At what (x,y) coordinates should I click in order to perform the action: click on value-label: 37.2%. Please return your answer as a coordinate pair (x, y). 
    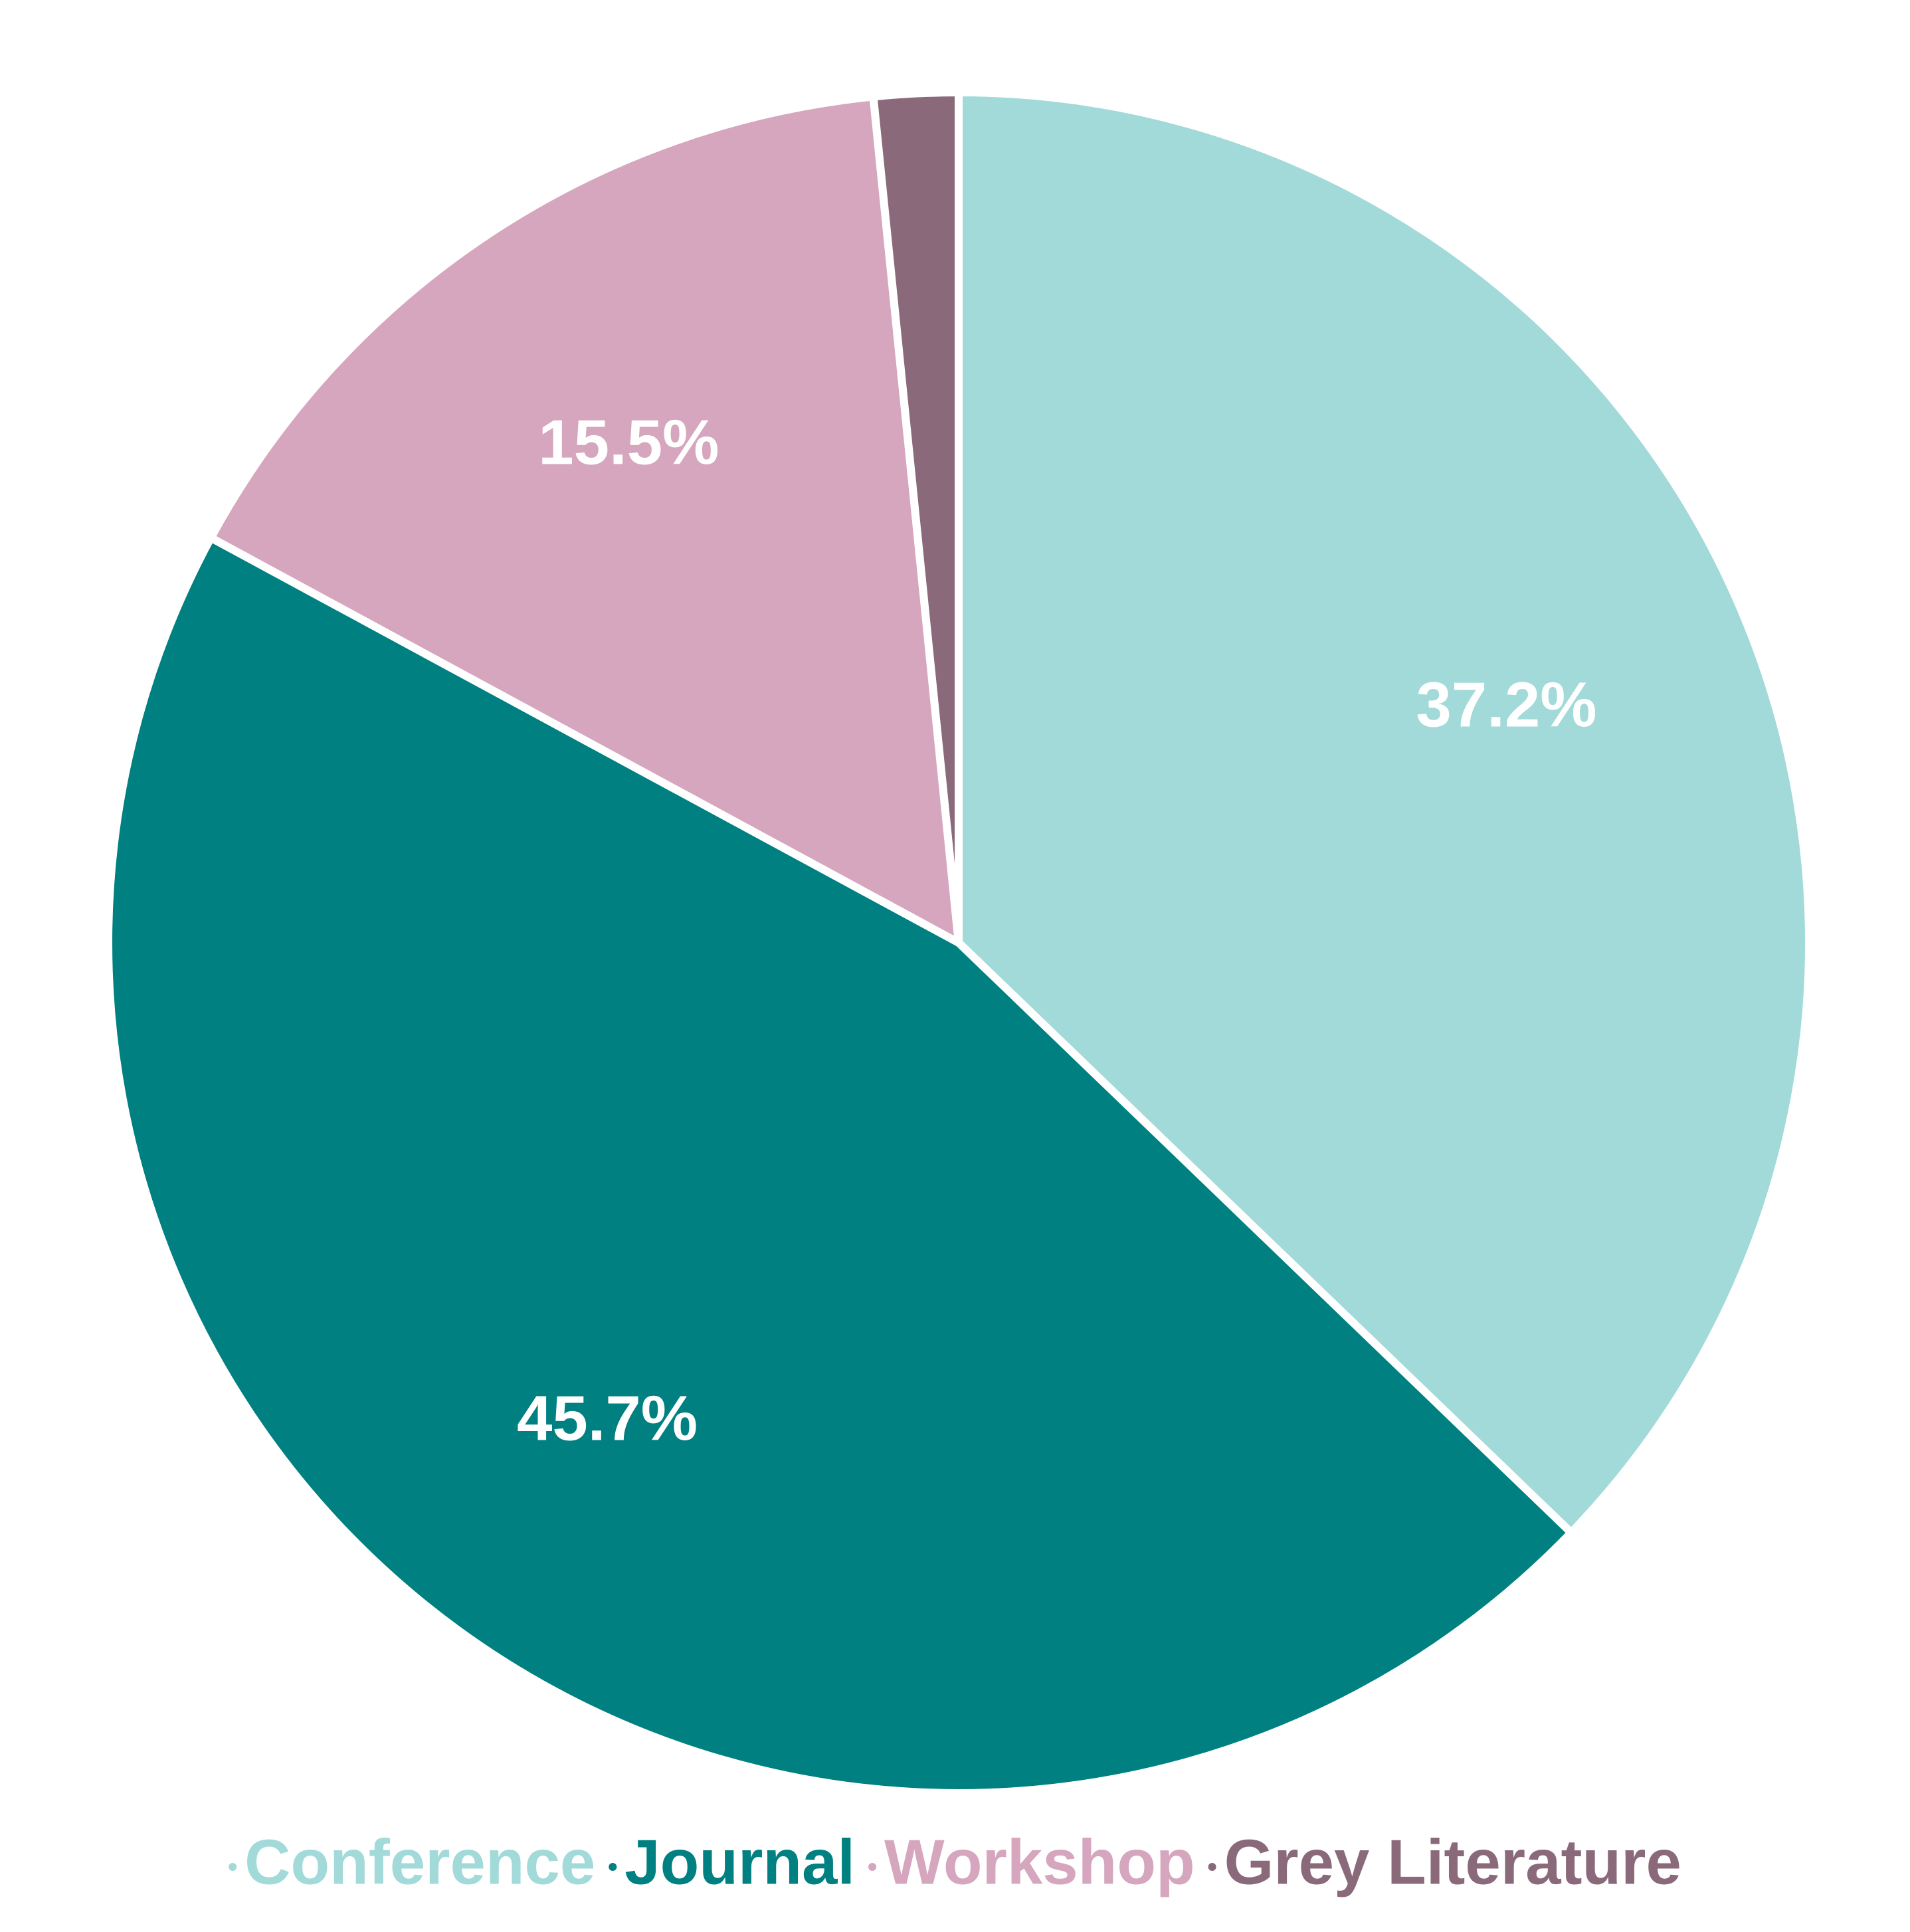
    Looking at the image, I should click on (1506, 705).